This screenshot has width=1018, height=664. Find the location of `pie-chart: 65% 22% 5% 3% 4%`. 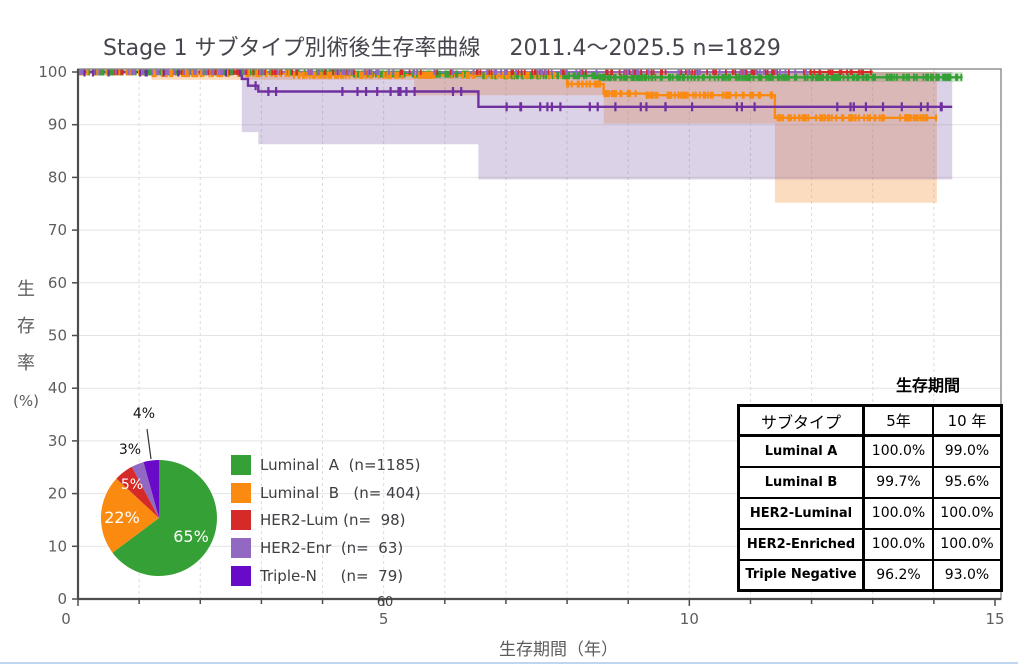

pie-chart: 65% 22% 5% 3% 4% is located at coordinates (158, 491).